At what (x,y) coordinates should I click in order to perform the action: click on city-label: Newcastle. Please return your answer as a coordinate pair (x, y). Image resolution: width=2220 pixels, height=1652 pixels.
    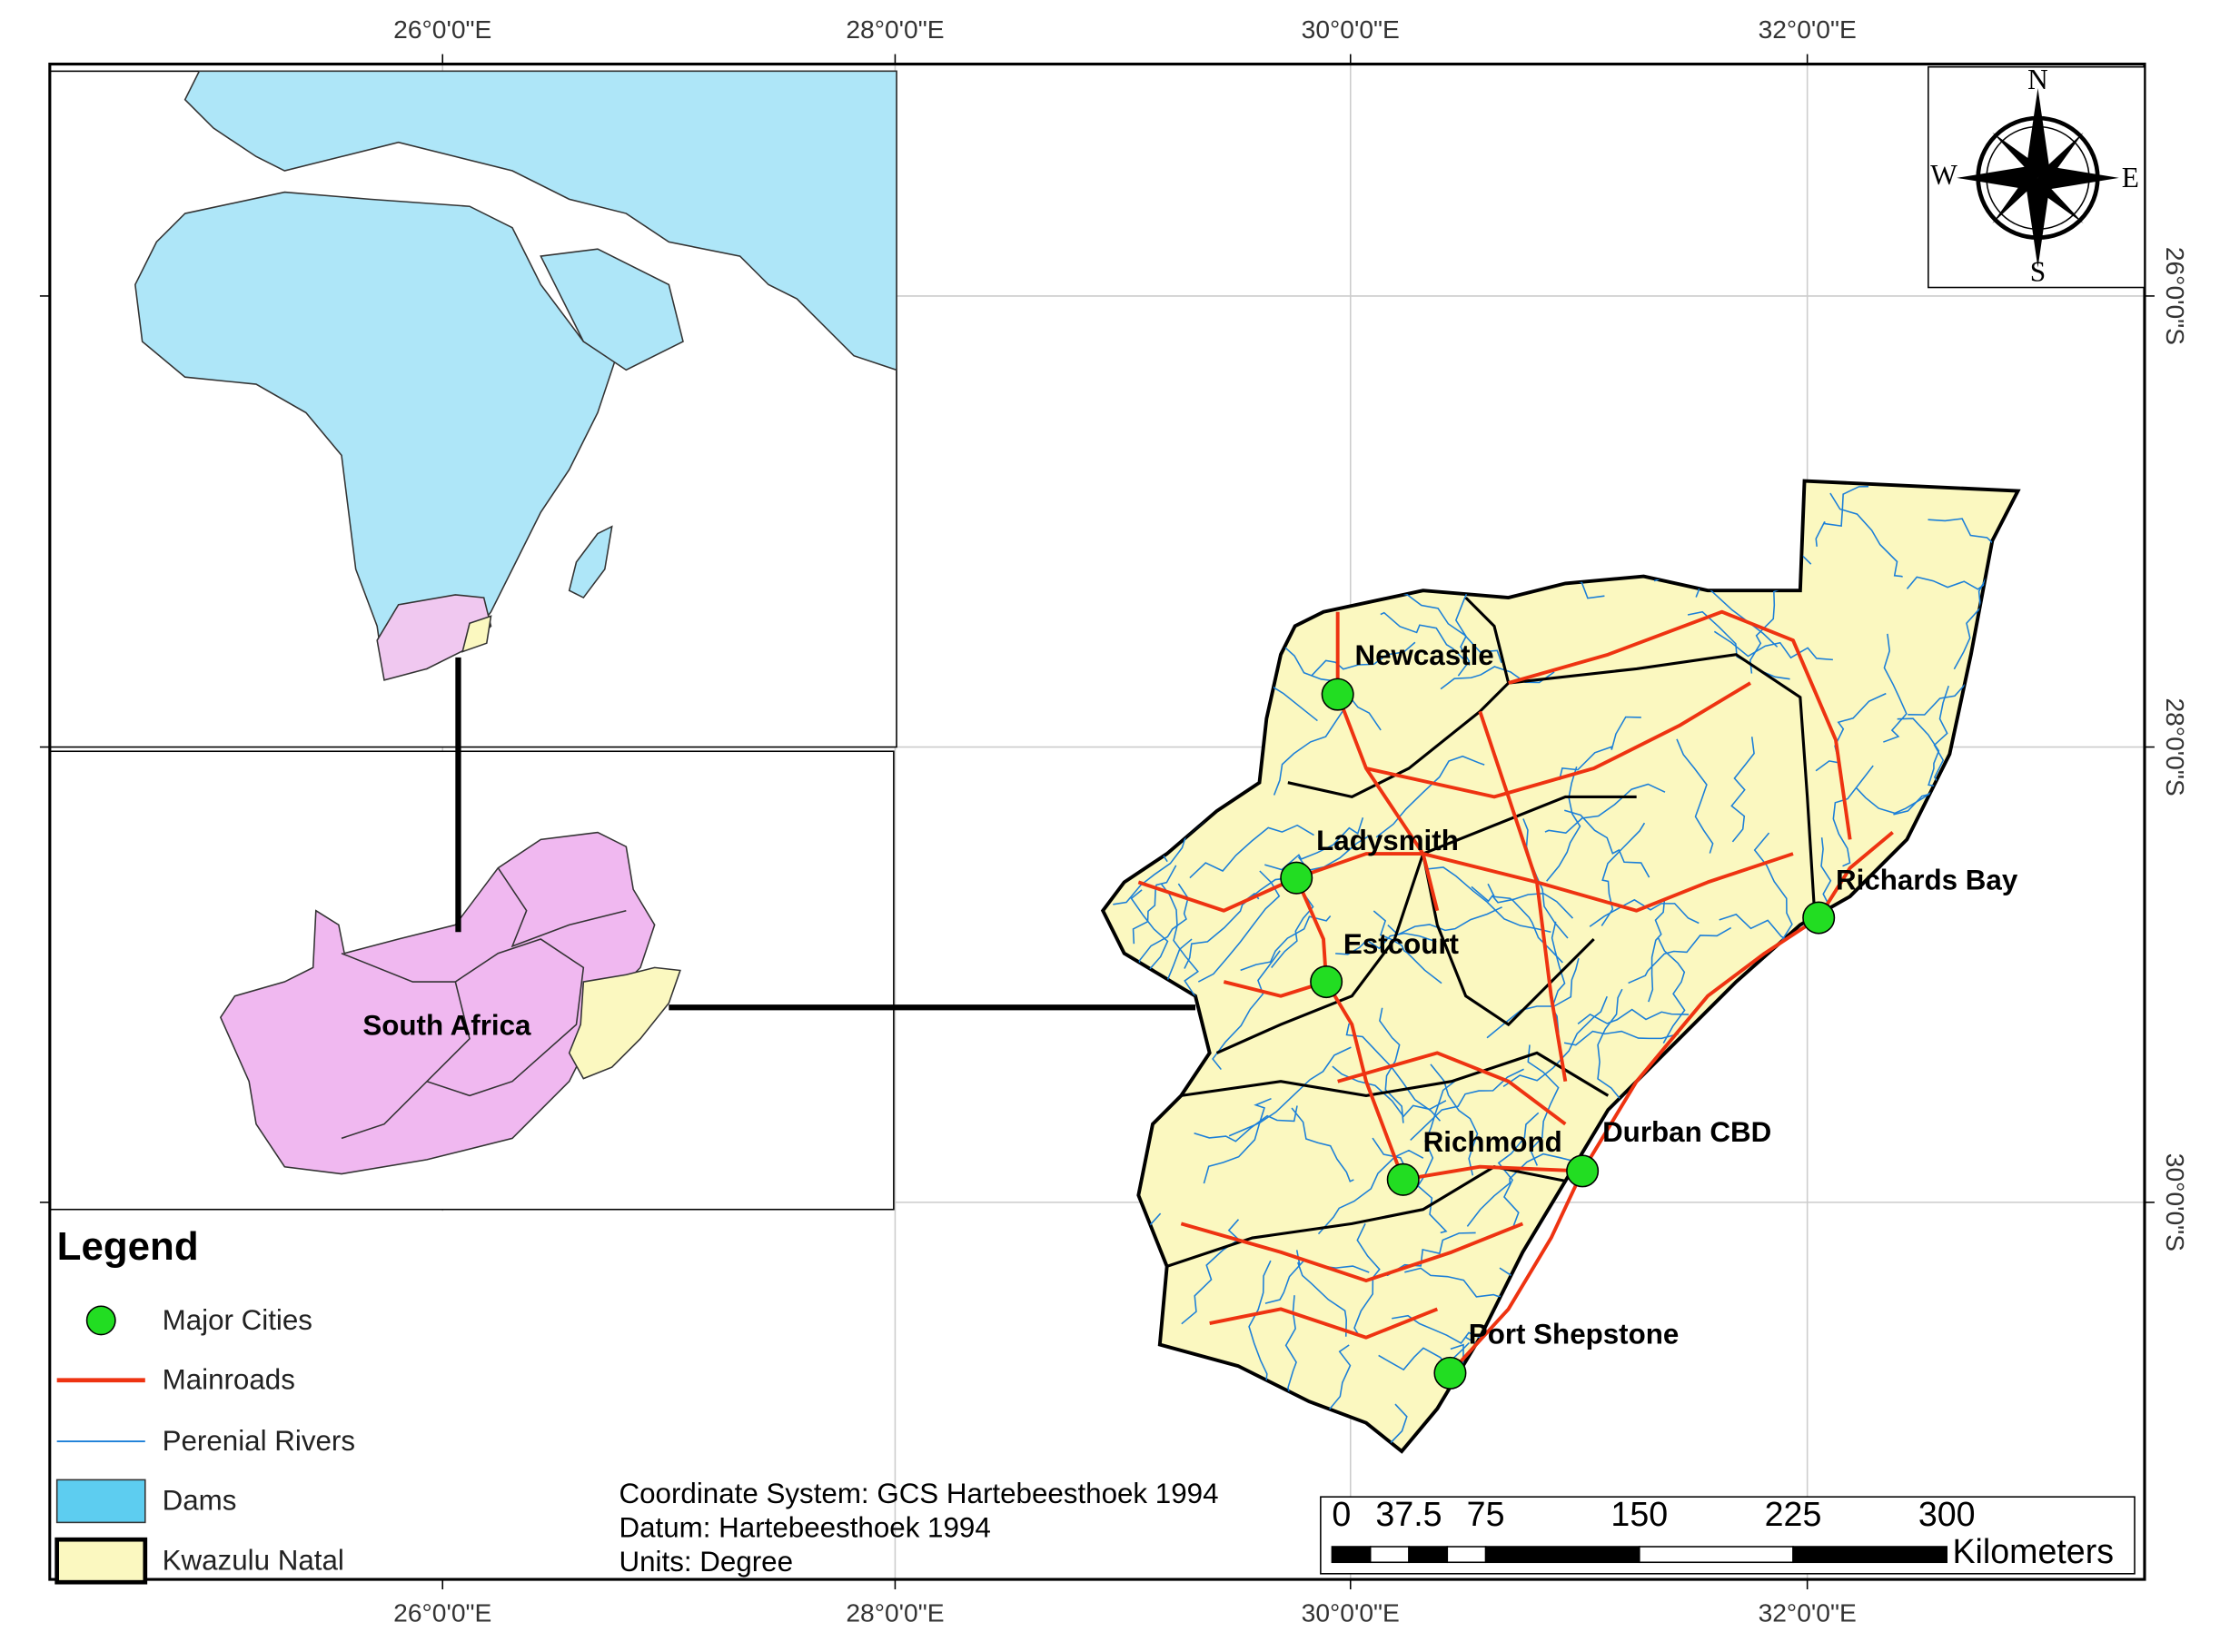
    Looking at the image, I should click on (1424, 655).